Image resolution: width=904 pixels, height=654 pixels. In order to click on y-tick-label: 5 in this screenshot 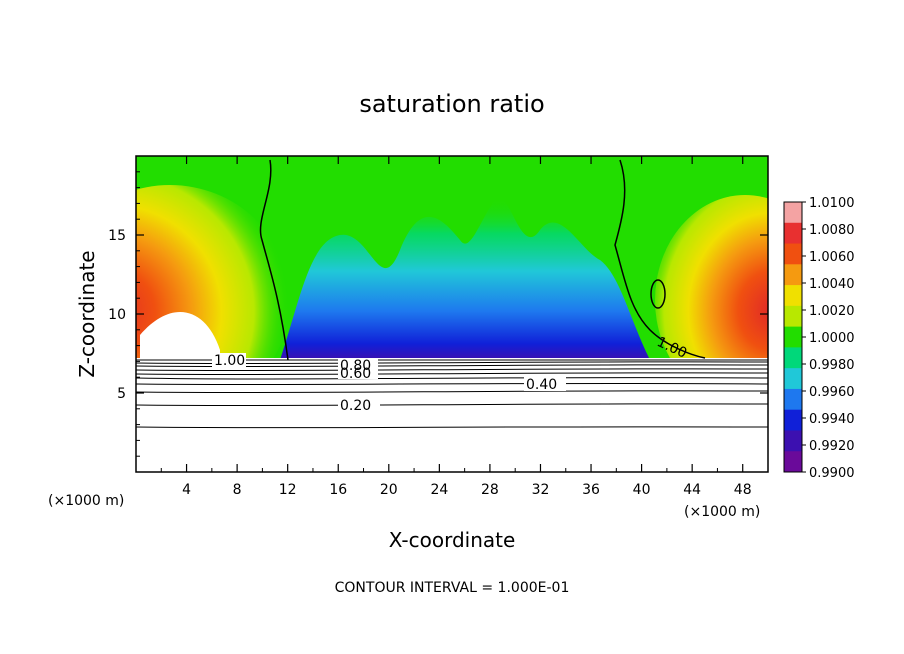, I will do `click(121, 394)`.